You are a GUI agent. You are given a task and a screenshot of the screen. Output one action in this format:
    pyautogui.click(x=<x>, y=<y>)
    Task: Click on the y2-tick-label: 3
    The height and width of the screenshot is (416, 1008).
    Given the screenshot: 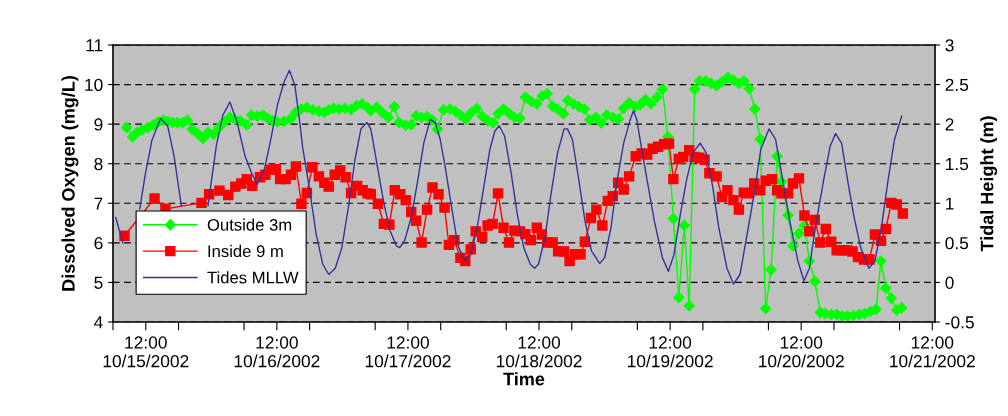 What is the action you would take?
    pyautogui.click(x=949, y=45)
    